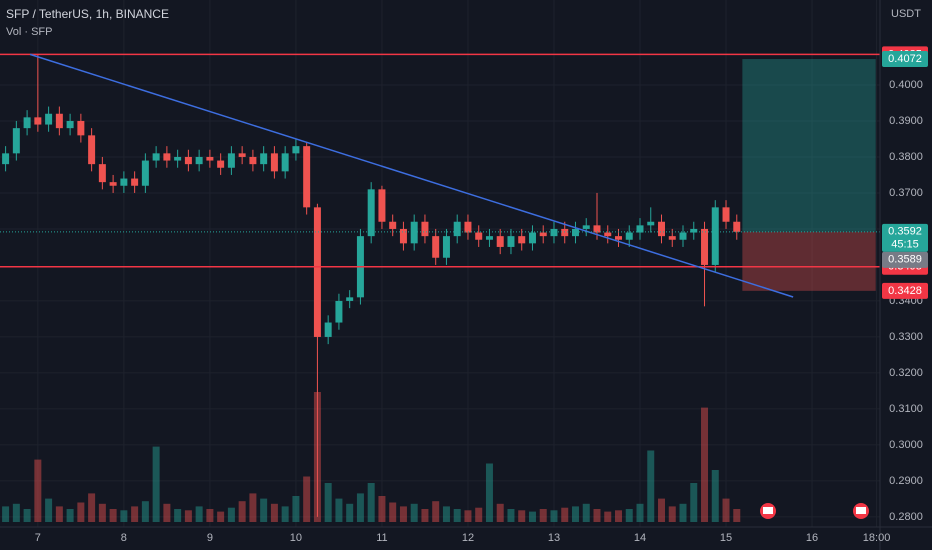  Describe the element at coordinates (906, 445) in the screenshot. I see `y-tick-label: 0.3000` at that location.